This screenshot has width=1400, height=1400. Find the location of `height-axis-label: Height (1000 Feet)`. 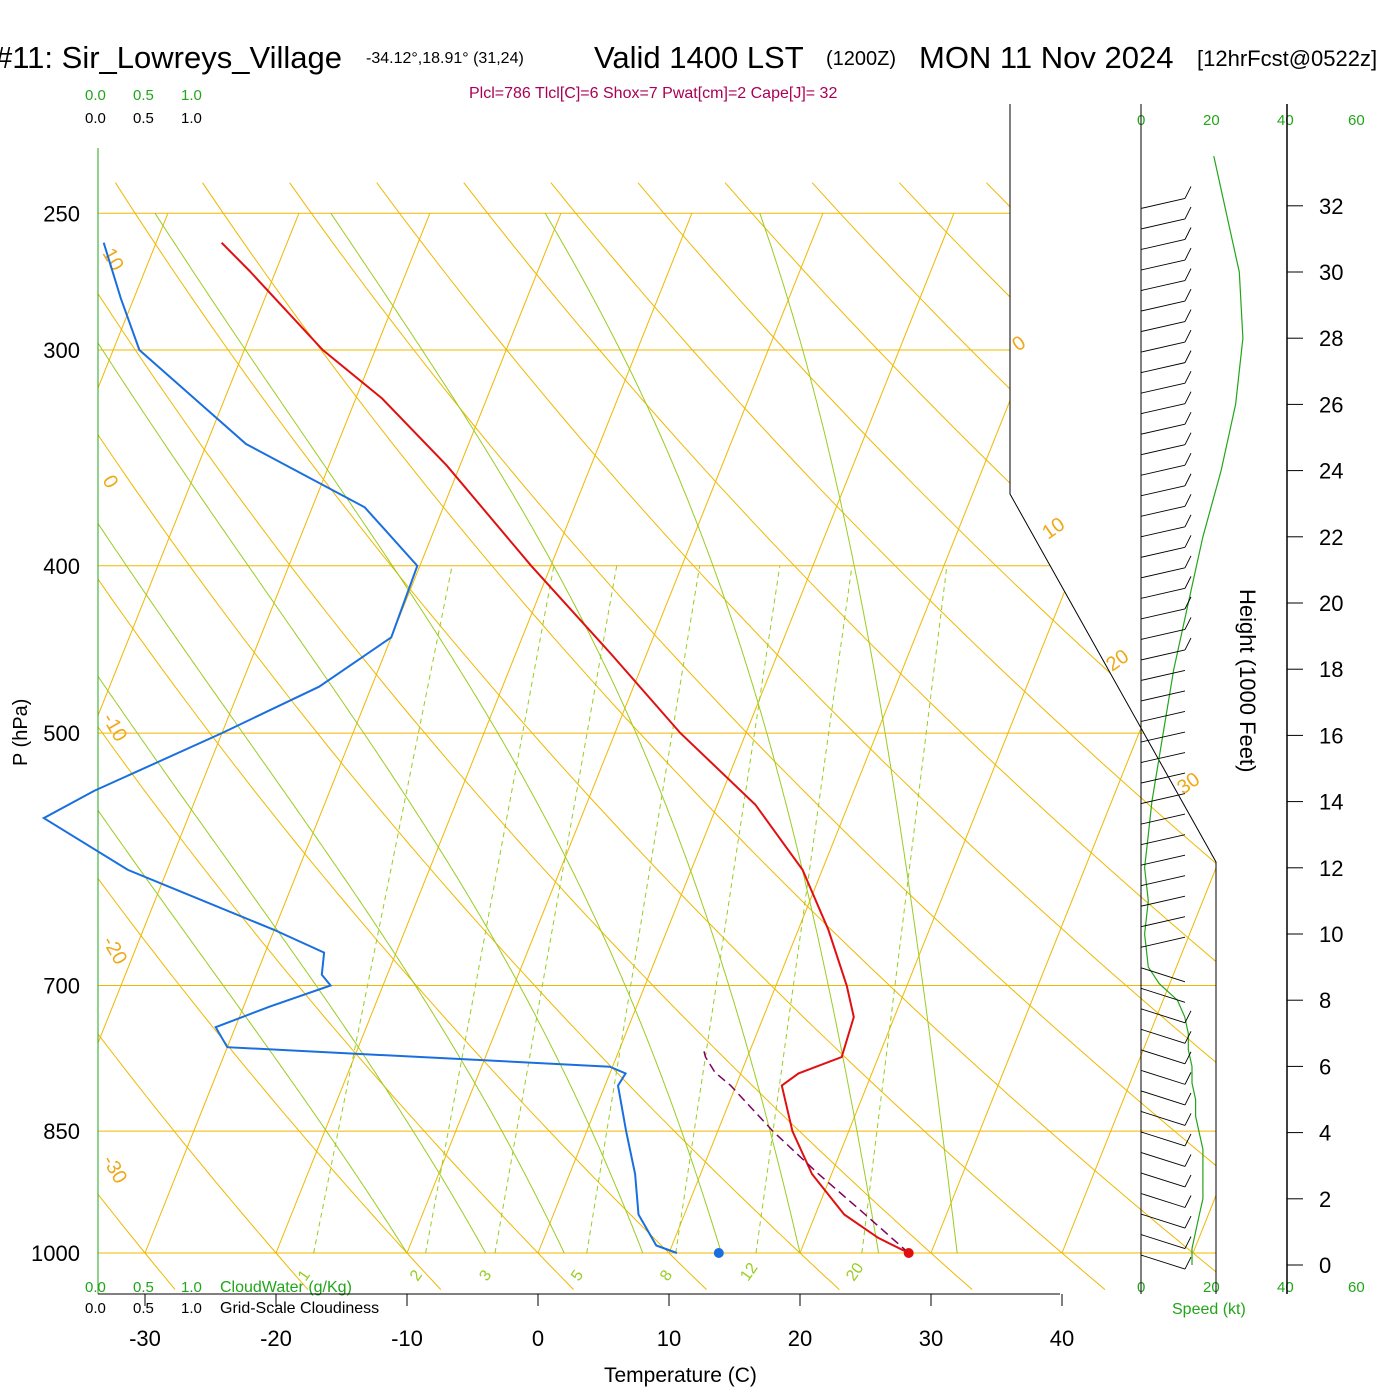

height-axis-label: Height (1000 Feet) is located at coordinates (1247, 680).